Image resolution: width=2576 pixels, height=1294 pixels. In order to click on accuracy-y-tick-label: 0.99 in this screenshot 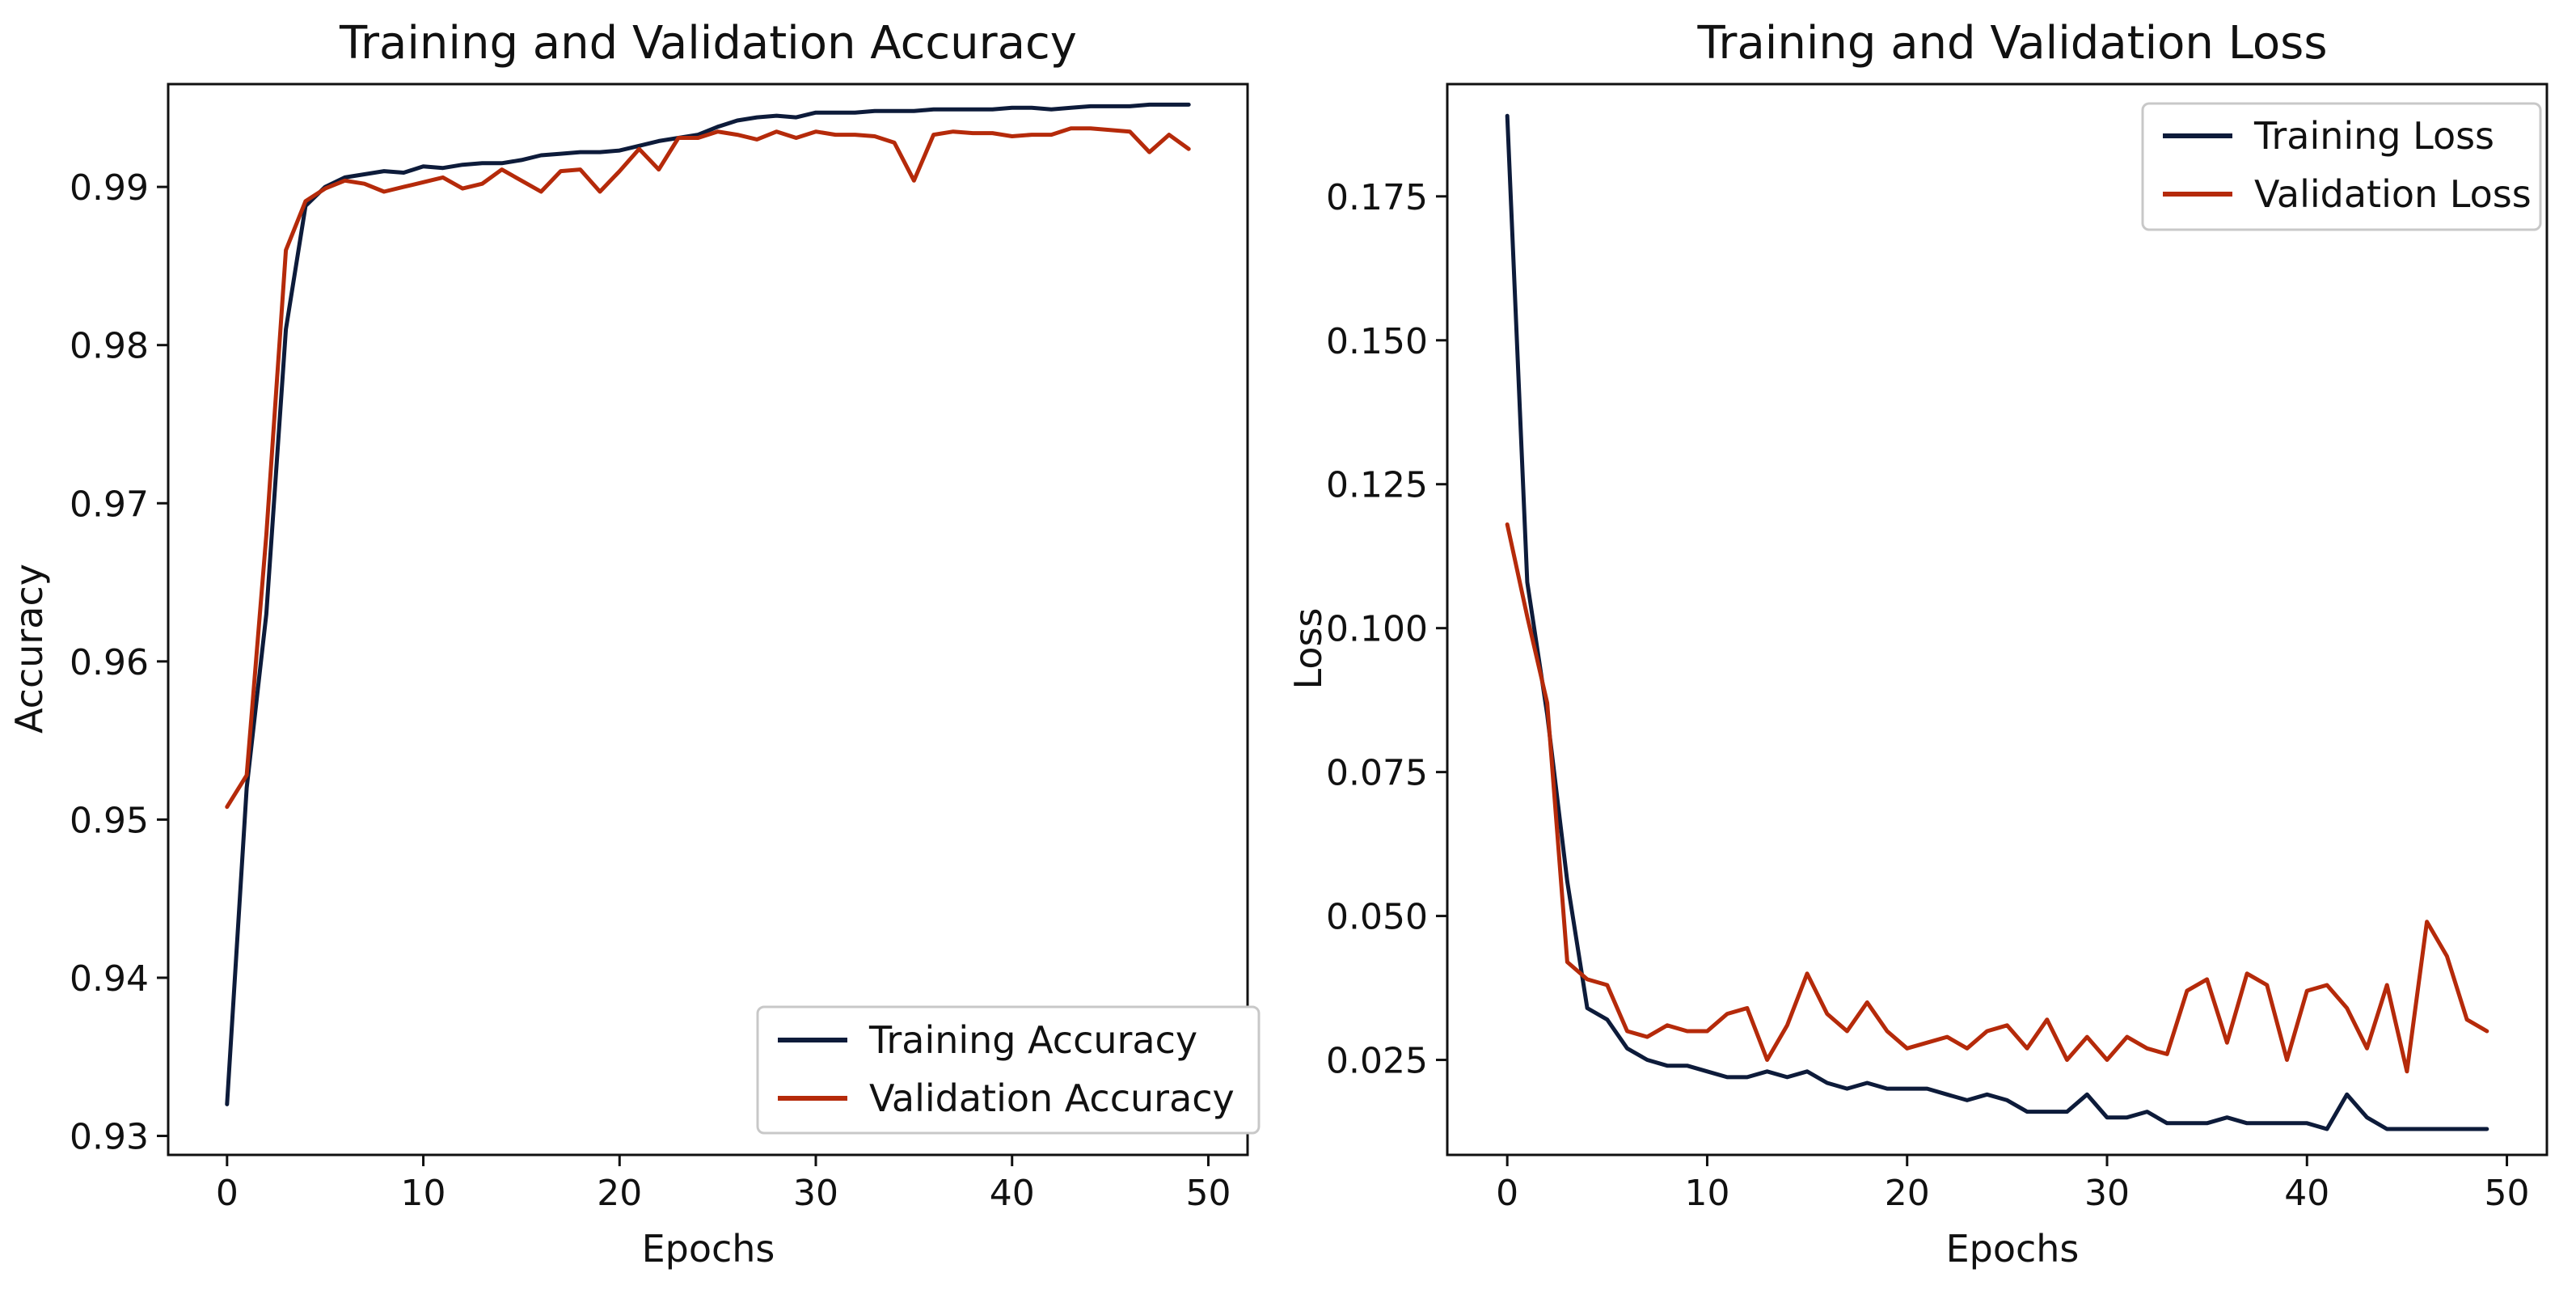, I will do `click(109, 188)`.